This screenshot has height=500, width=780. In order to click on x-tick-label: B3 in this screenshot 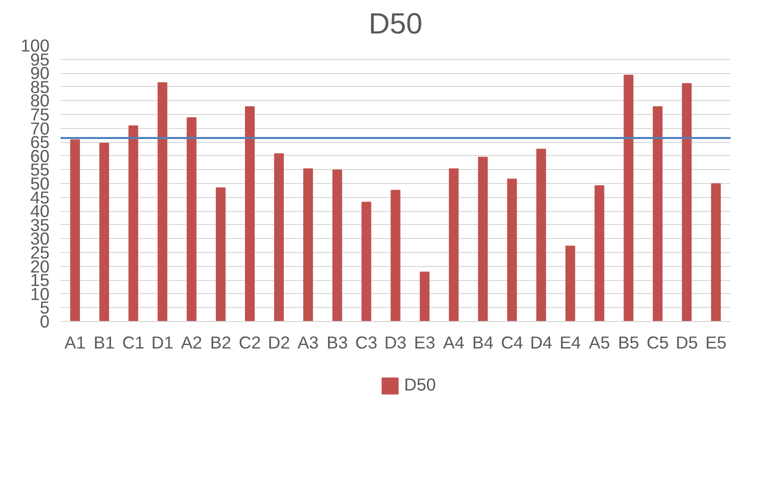, I will do `click(337, 342)`.